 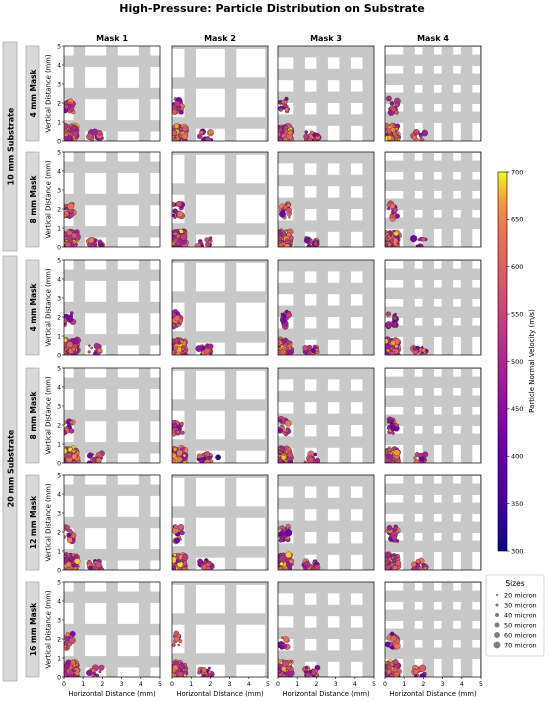 What do you see at coordinates (520, 606) in the screenshot?
I see `size-legend-label: 30 micron` at bounding box center [520, 606].